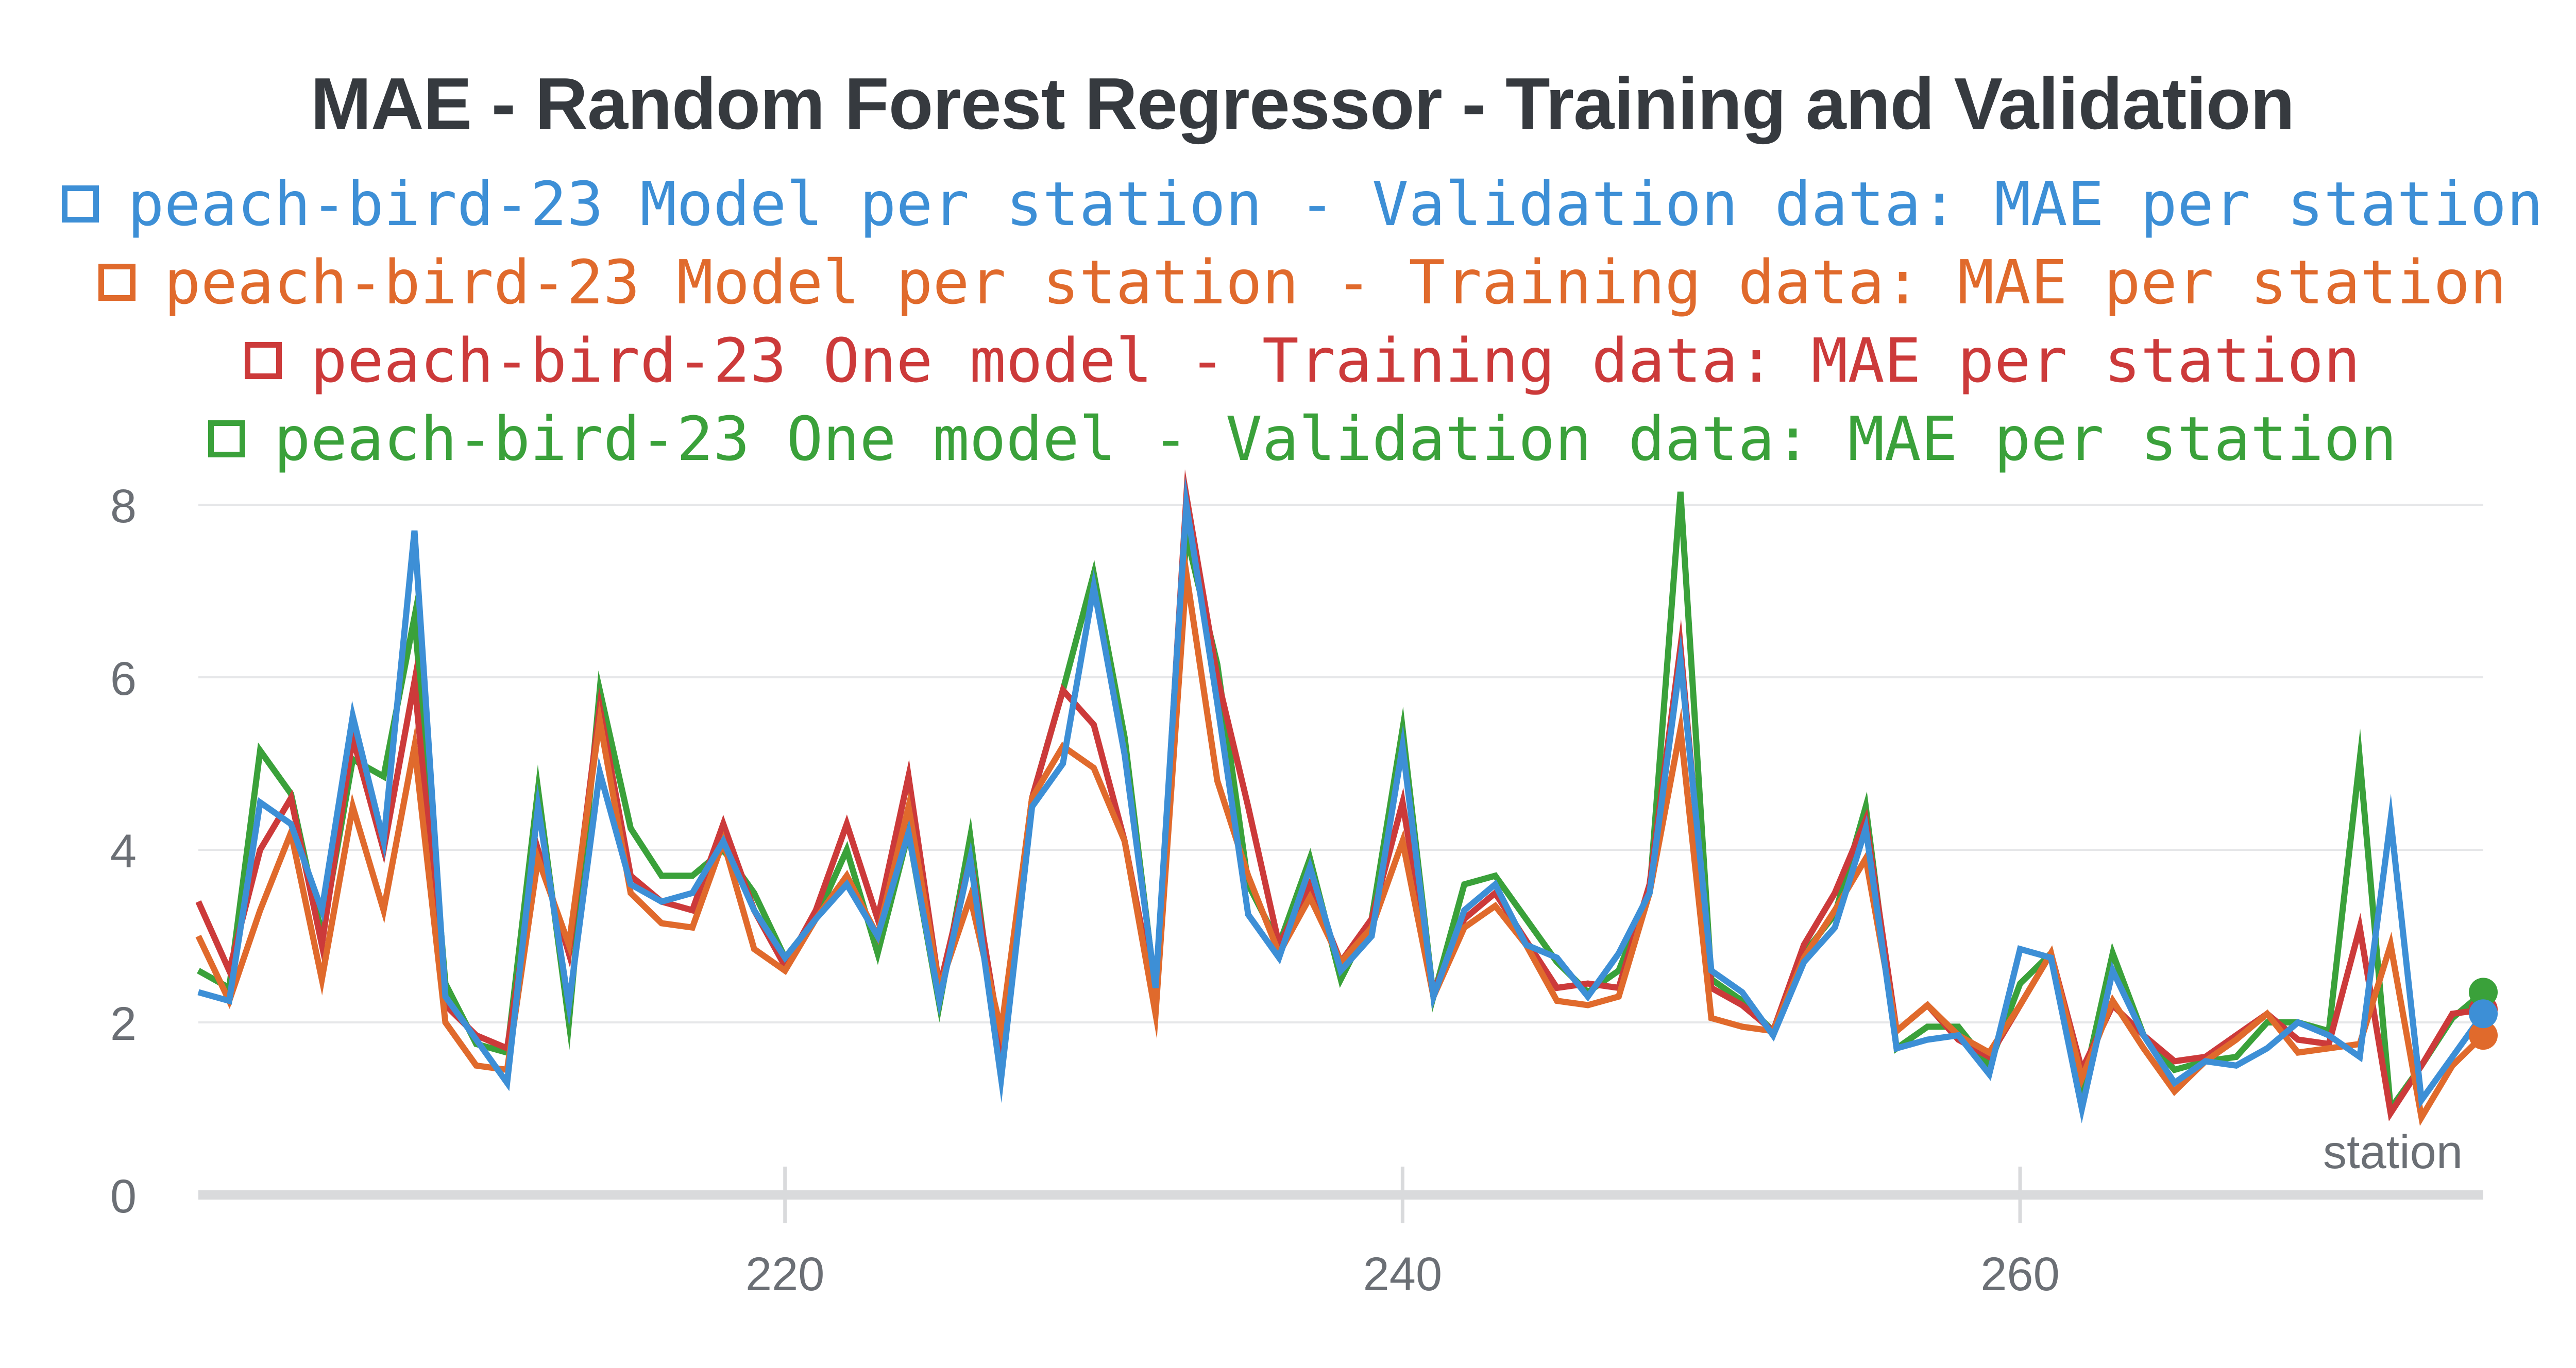  Describe the element at coordinates (124, 1024) in the screenshot. I see `y-tick-label: 2` at that location.